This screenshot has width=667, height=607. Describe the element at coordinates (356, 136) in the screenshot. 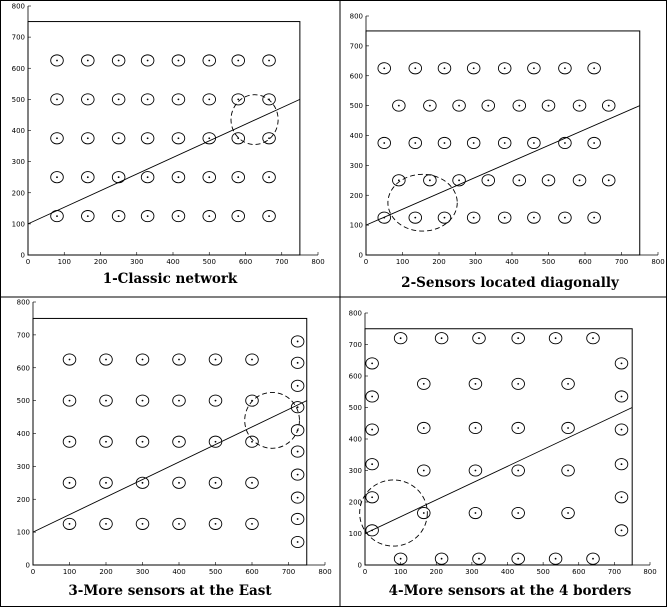

I see `y-tick-label: 400` at that location.